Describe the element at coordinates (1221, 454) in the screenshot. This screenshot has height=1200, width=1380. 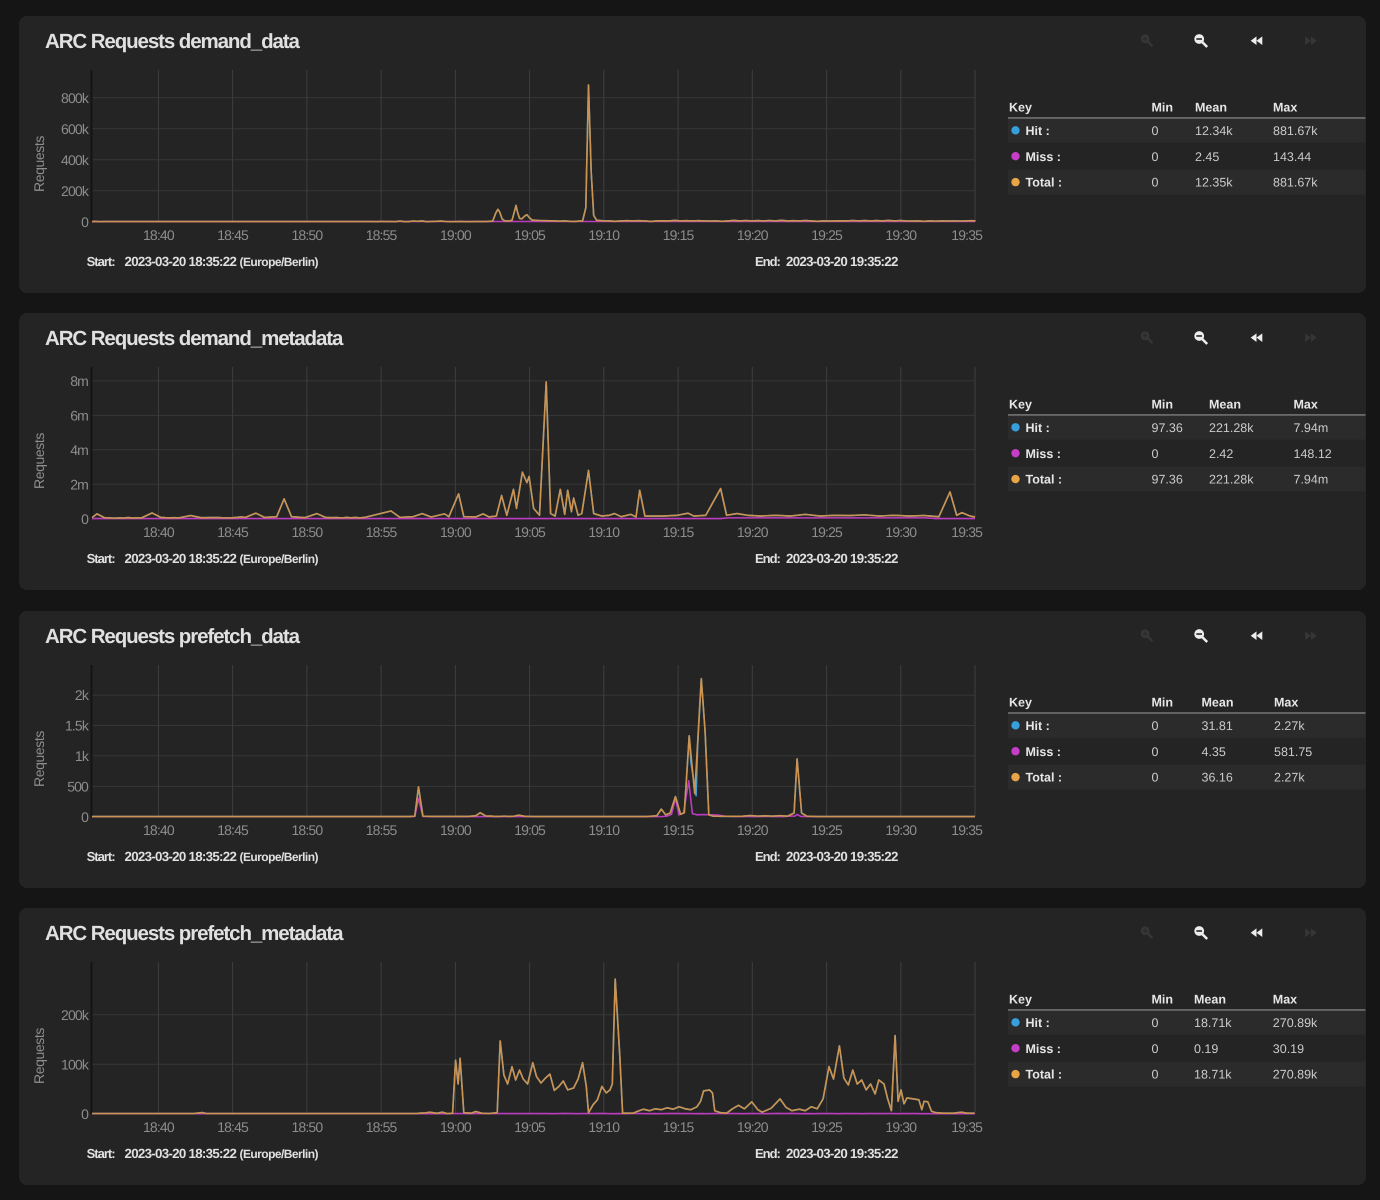
I see `svg-text: 2.42` at that location.